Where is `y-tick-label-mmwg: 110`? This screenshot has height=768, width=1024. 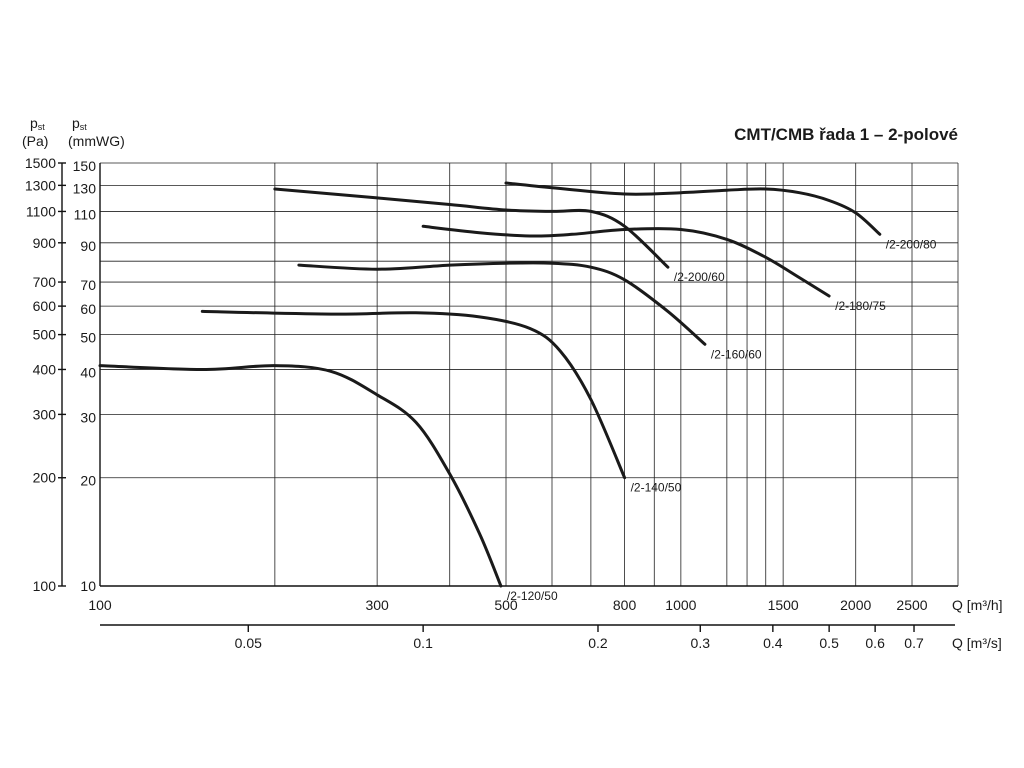 y-tick-label-mmwg: 110 is located at coordinates (85, 214).